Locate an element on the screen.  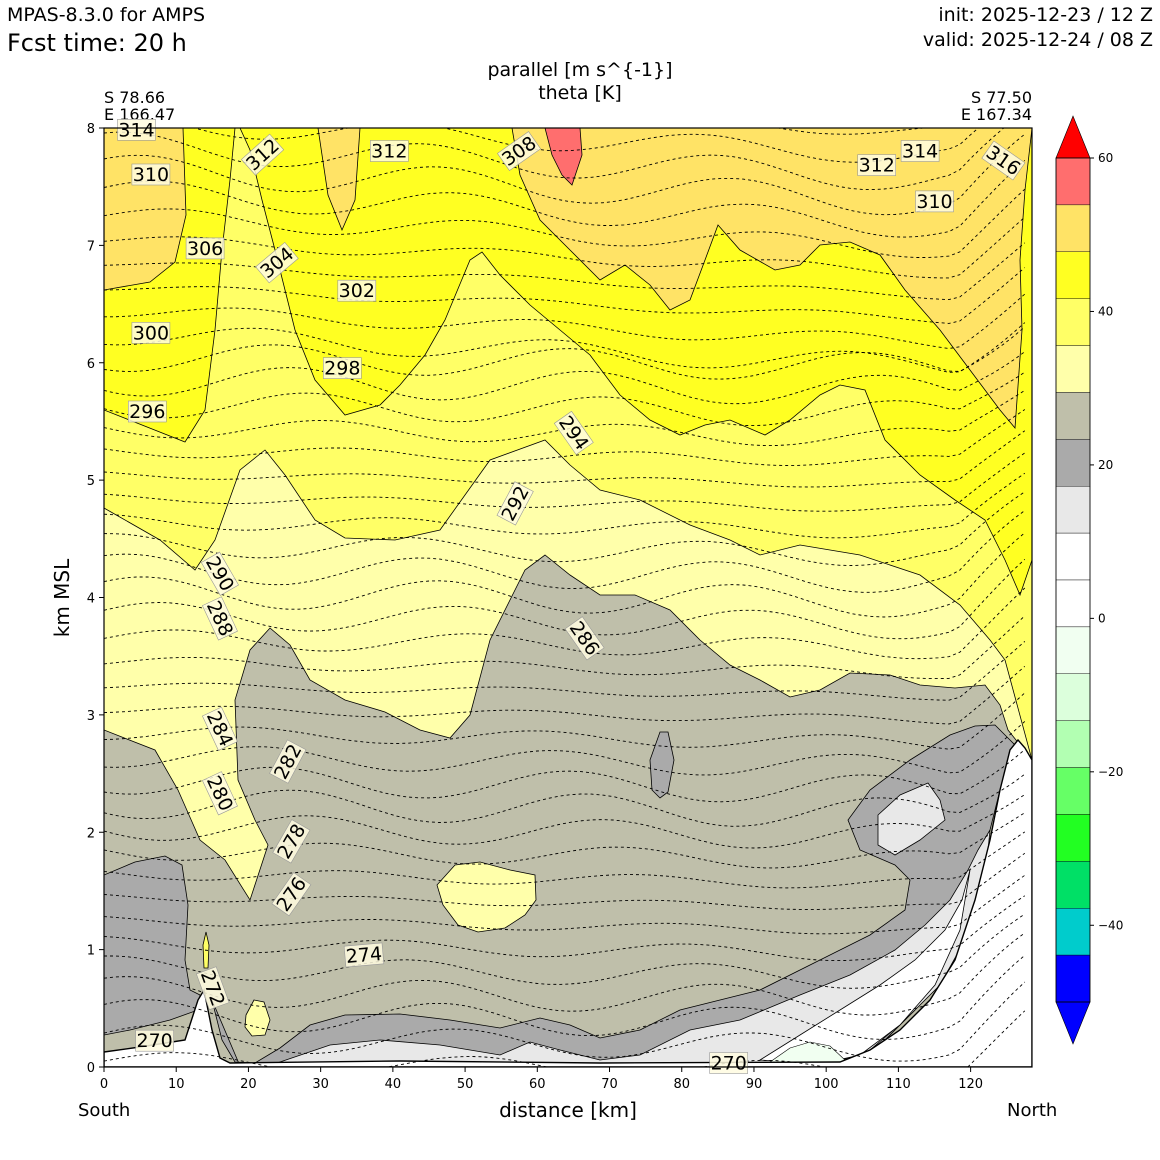
x-tick-label: 70 is located at coordinates (609, 1084).